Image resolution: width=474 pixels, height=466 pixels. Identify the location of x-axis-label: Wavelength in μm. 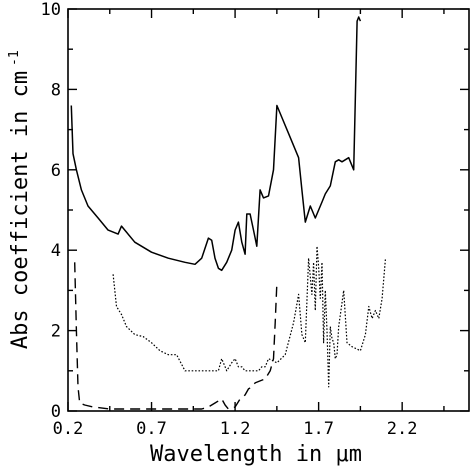
(256, 454).